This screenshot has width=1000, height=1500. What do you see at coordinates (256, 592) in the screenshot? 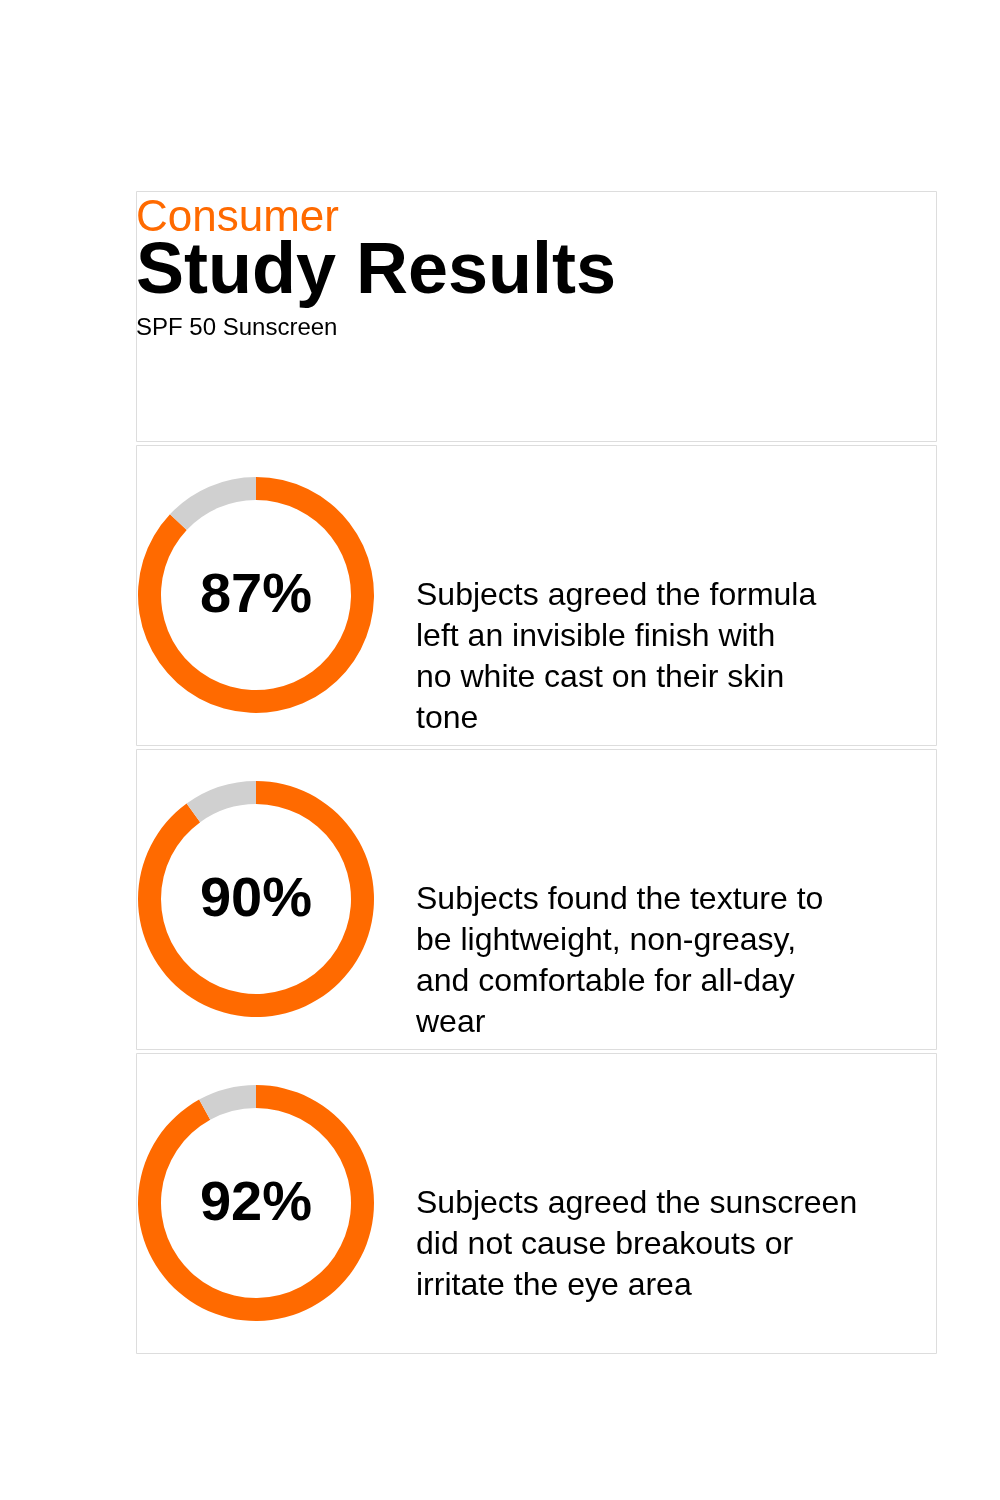
I see `data-label: 87%` at bounding box center [256, 592].